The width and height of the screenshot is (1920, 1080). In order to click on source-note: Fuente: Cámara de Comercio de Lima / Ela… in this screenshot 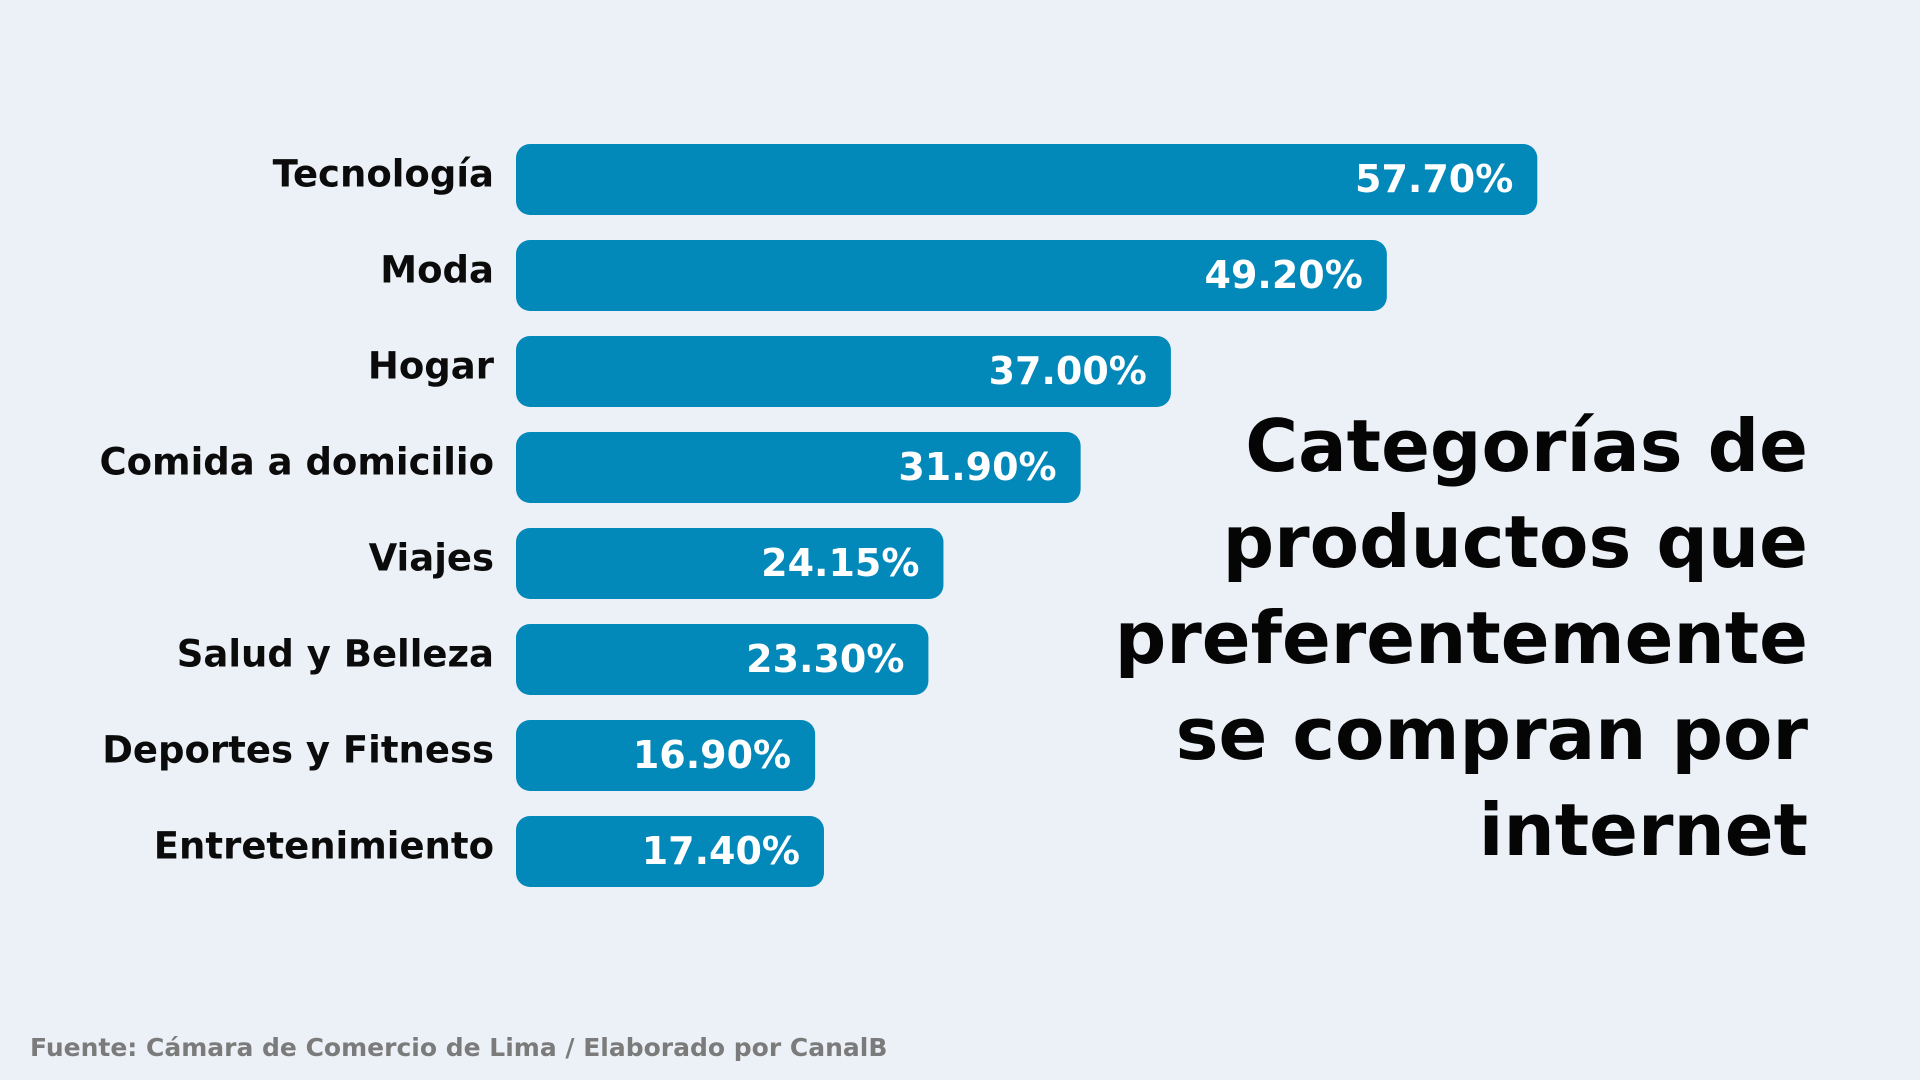, I will do `click(459, 1047)`.